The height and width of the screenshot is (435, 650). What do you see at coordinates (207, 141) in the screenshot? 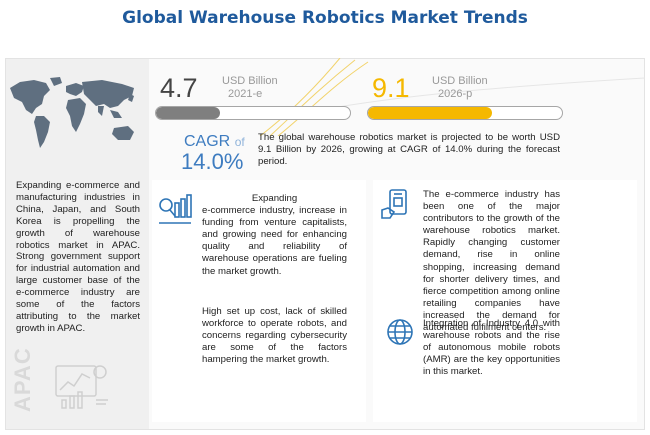
I see `cagr-label-text: CAGR` at bounding box center [207, 141].